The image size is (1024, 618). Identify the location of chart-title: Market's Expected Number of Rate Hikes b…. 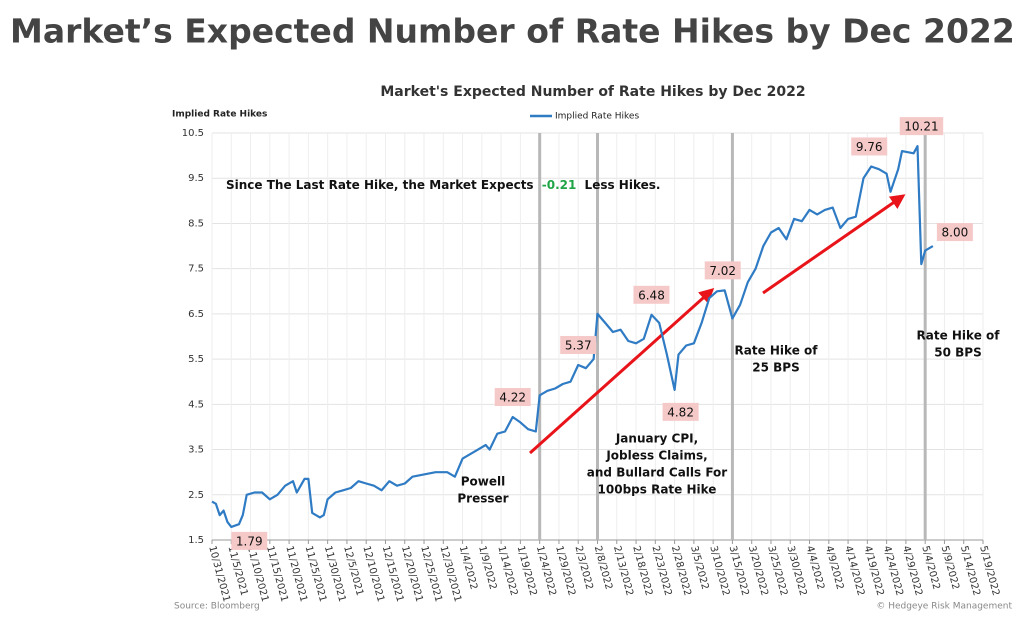
(592, 92).